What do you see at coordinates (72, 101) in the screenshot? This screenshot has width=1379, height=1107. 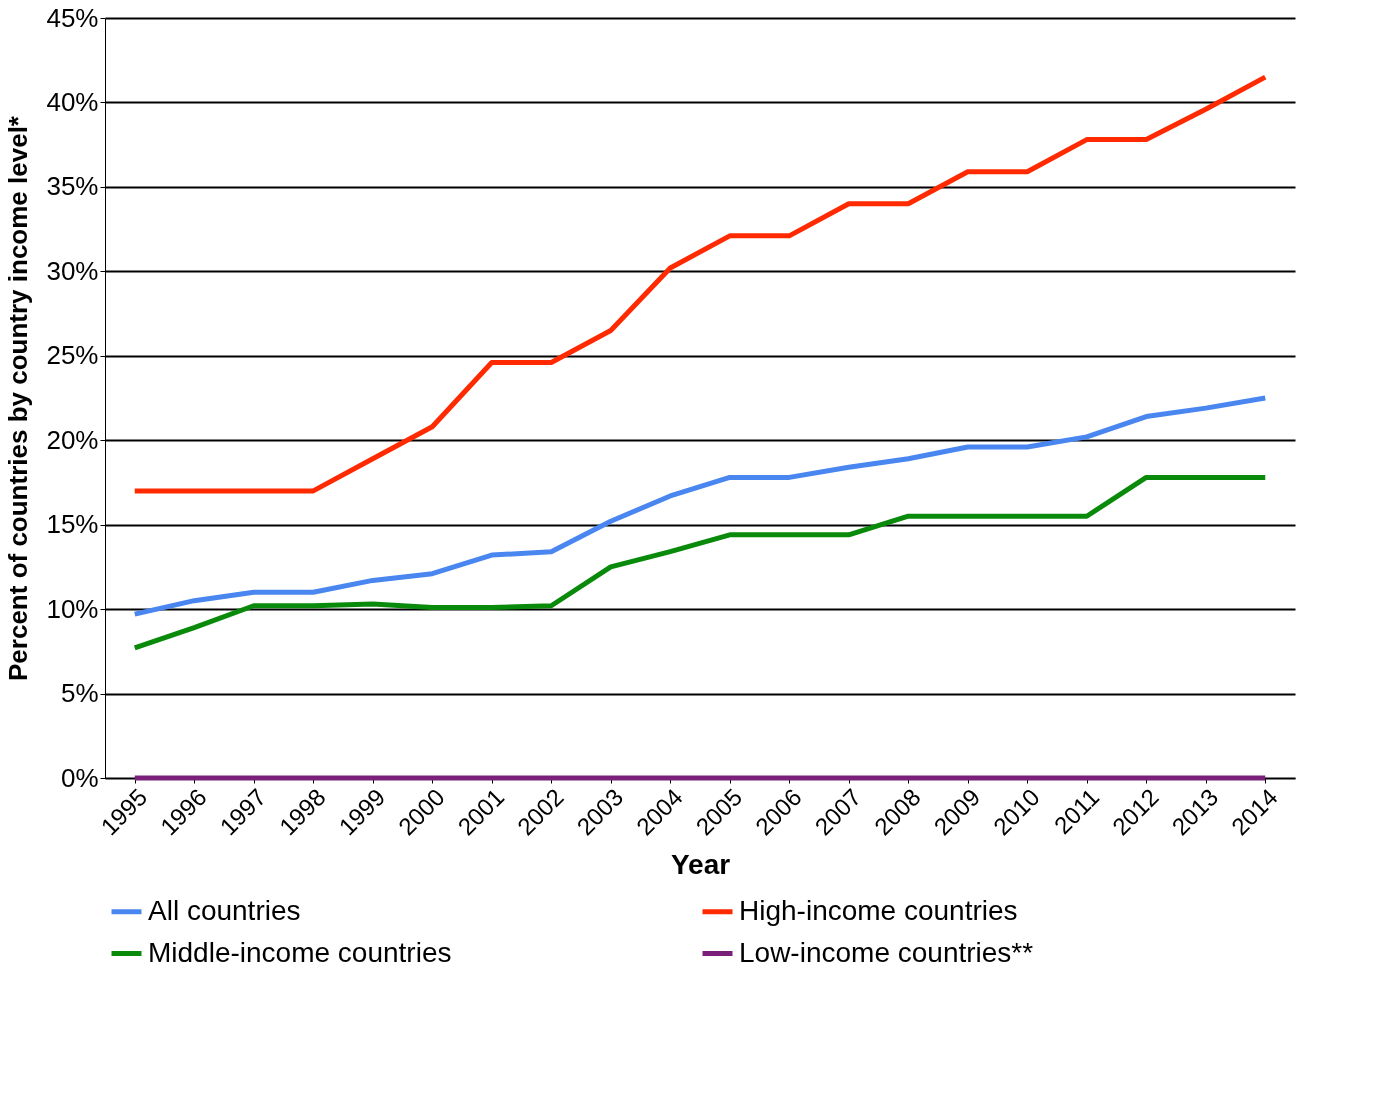 I see `y-tick-label: 40%` at bounding box center [72, 101].